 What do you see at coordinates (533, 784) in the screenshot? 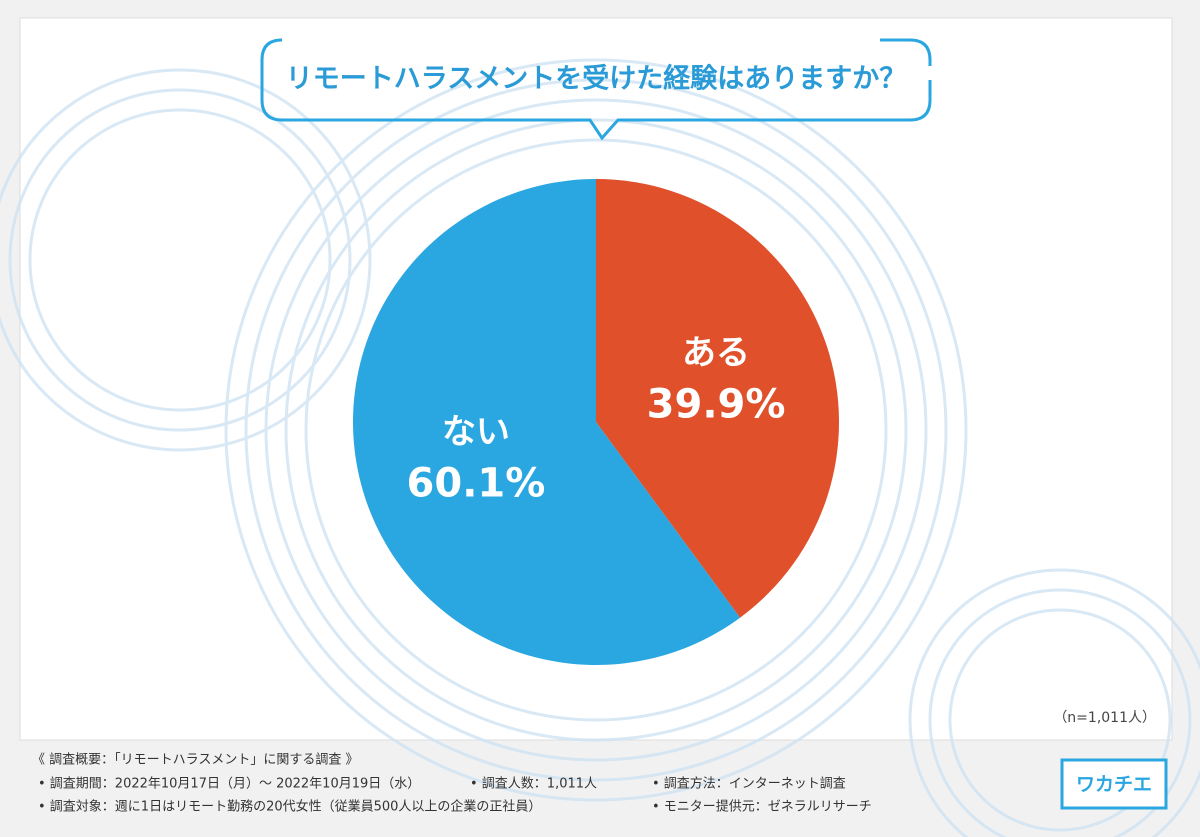
I see `footnote: • 調査人数：1,011人` at bounding box center [533, 784].